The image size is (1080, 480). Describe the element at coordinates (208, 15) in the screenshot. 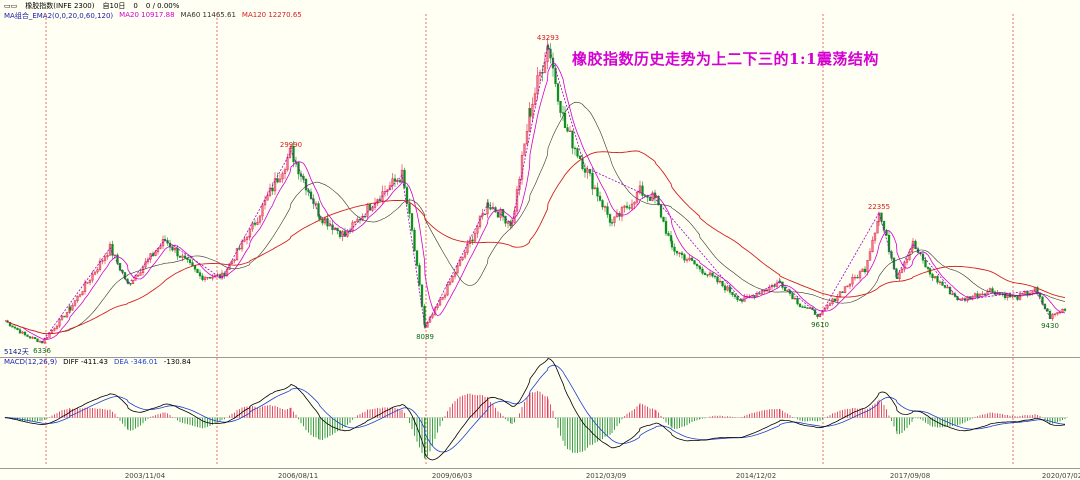

I see `ma60-value: MA60 11465.61` at that location.